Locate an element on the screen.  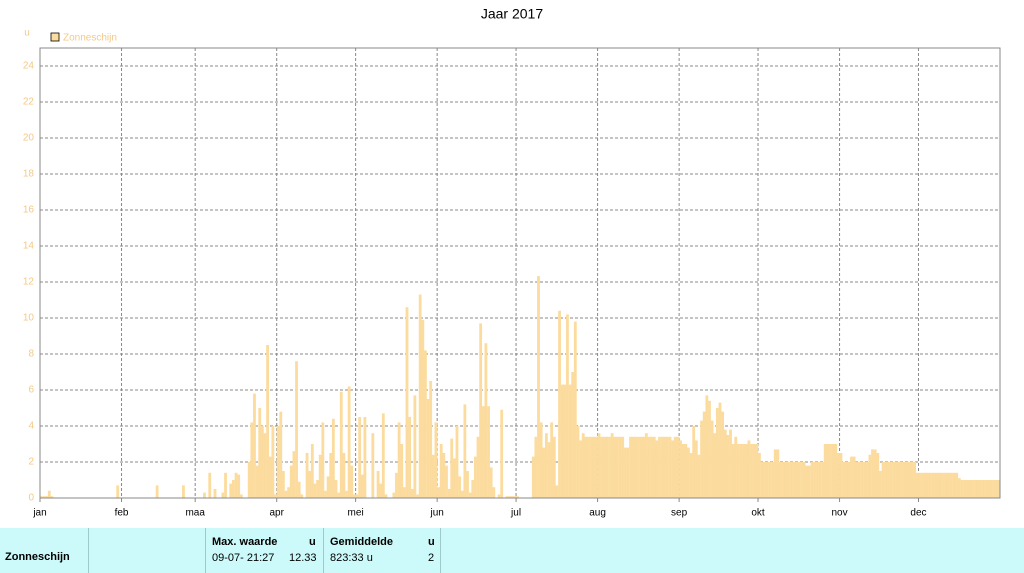
cell: 2 is located at coordinates (431, 558).